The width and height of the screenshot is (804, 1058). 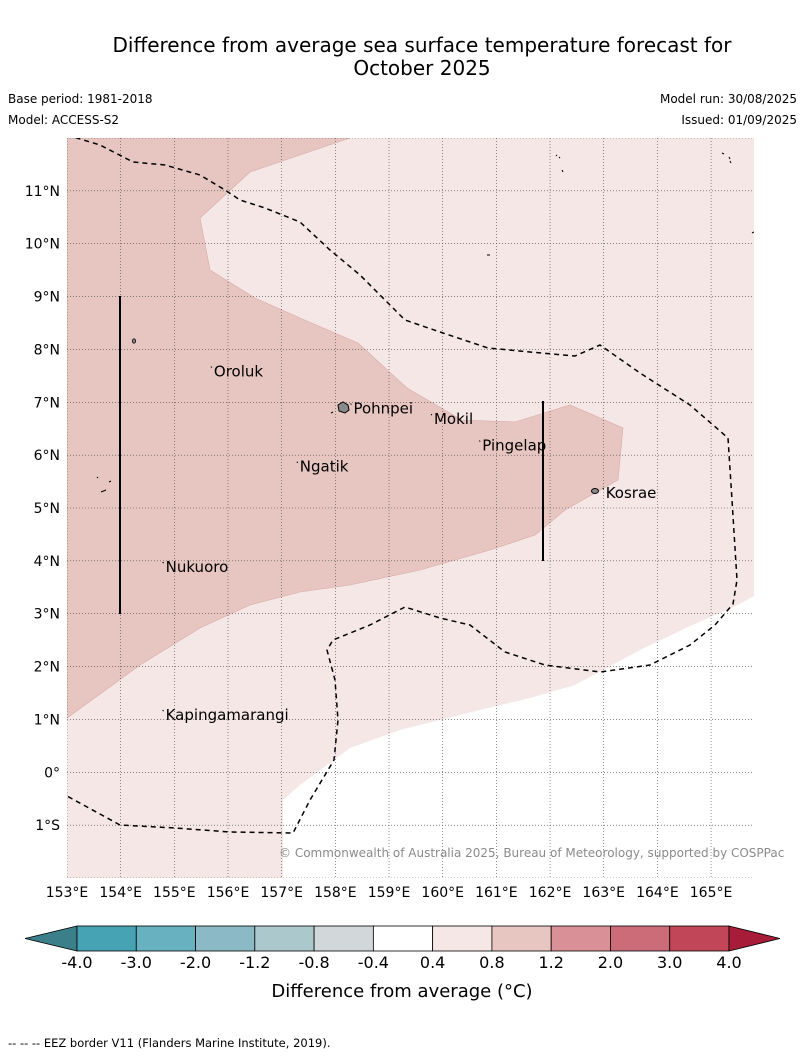 I want to click on issued-label: Issued: 01/09/2025, so click(x=739, y=120).